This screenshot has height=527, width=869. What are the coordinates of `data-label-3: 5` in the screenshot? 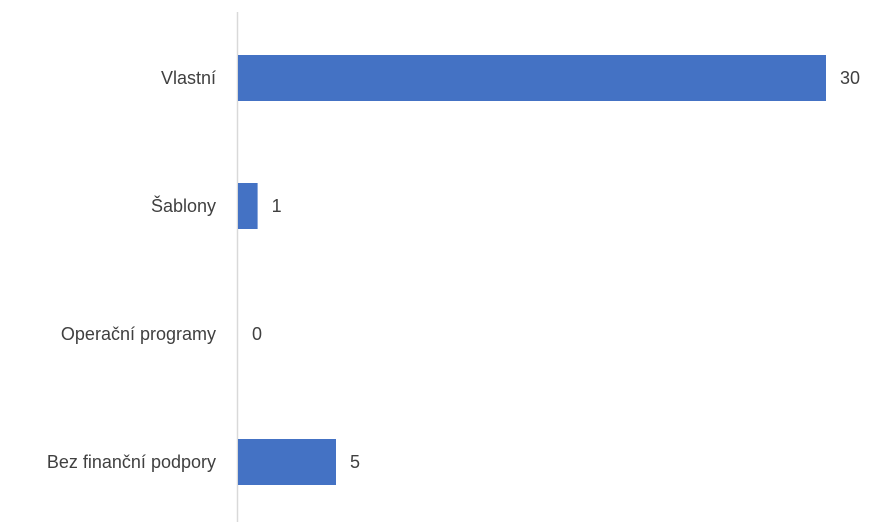 It's located at (355, 462).